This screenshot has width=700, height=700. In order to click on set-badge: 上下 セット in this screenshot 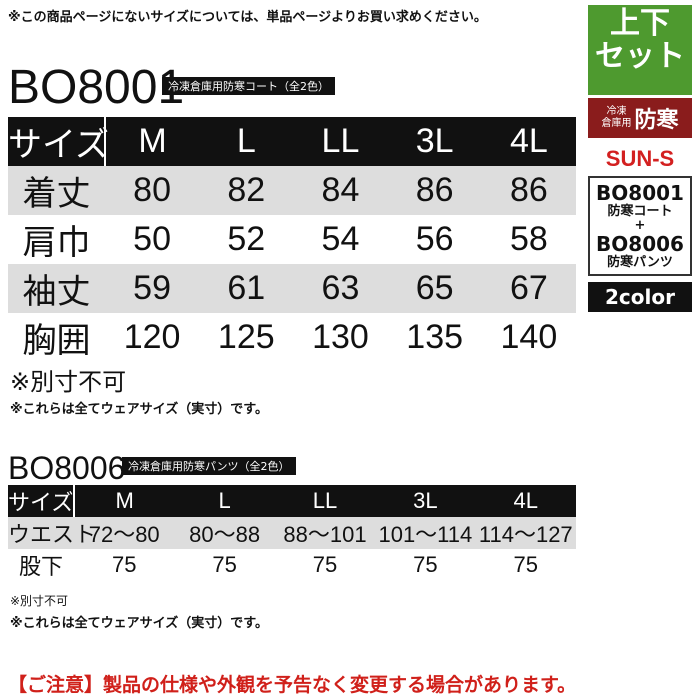, I will do `click(640, 50)`.